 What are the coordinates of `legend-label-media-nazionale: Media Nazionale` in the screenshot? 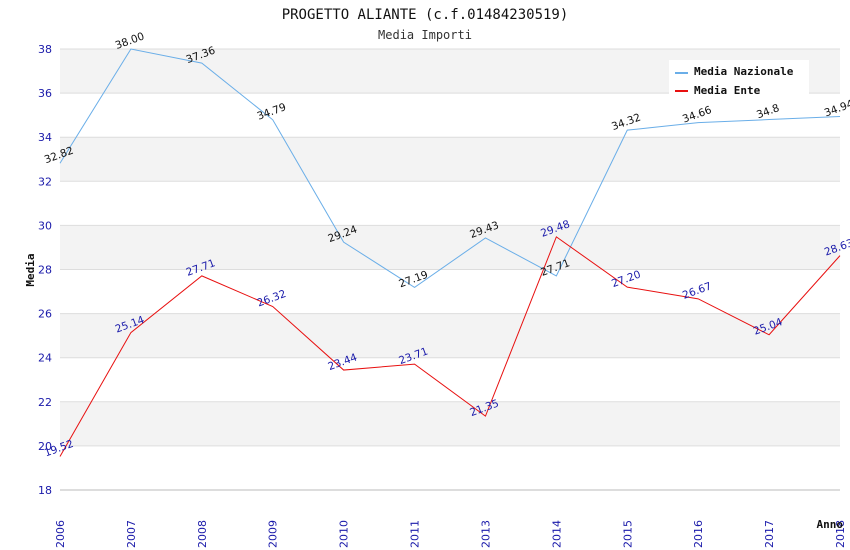 It's located at (744, 71).